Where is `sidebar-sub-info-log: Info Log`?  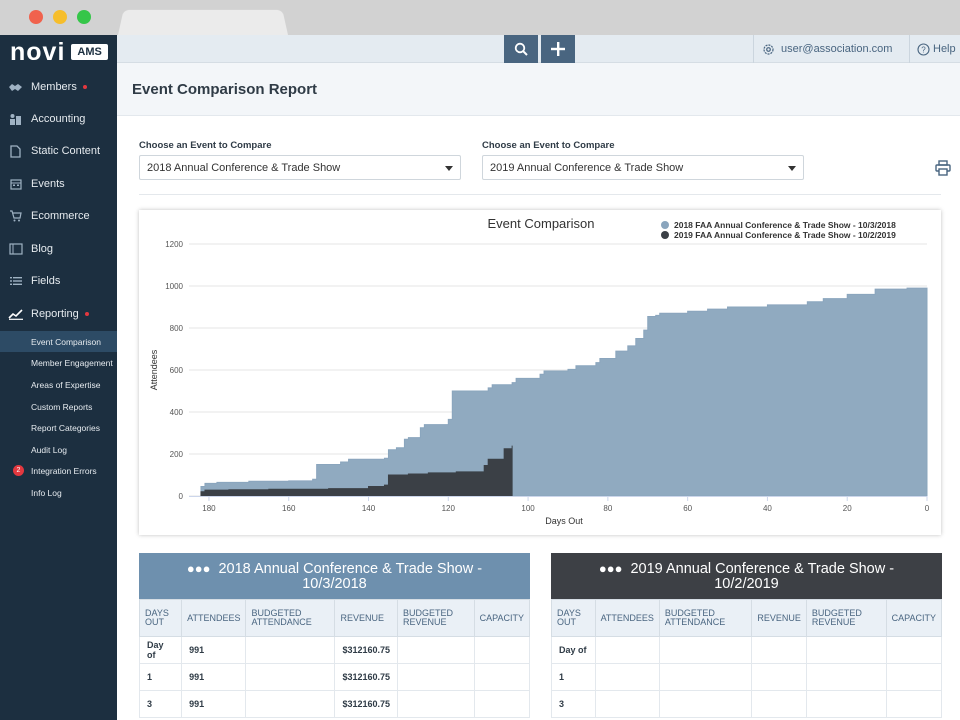 sidebar-sub-info-log: Info Log is located at coordinates (46, 492).